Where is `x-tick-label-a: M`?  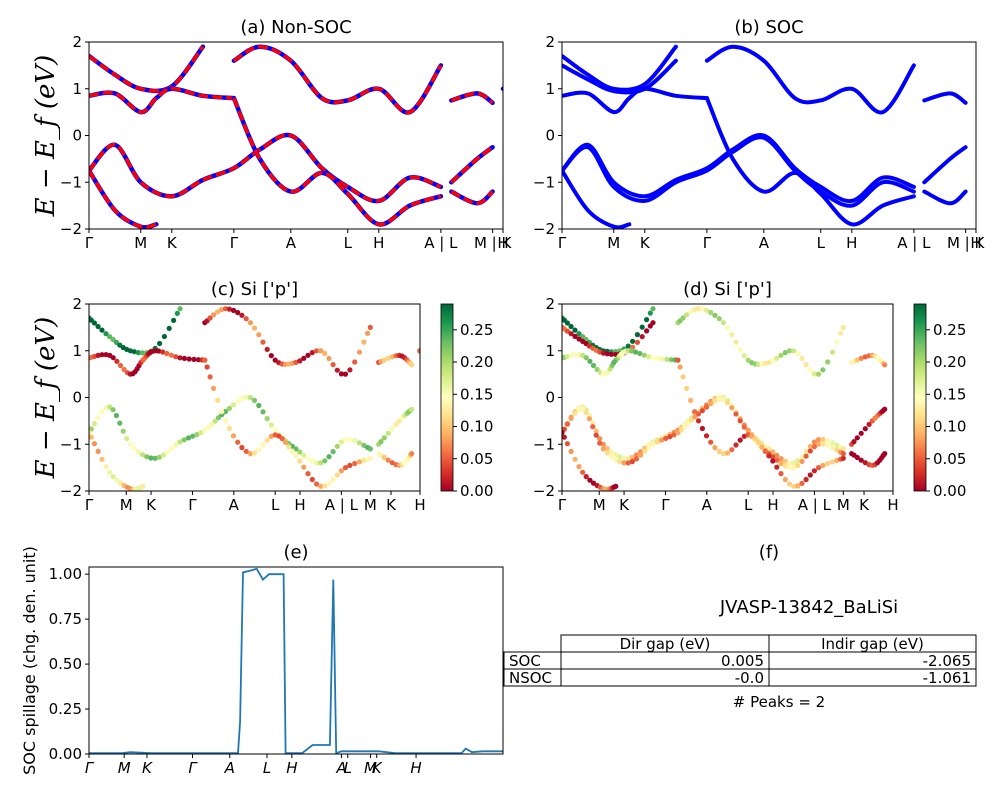 x-tick-label-a: M is located at coordinates (140, 243).